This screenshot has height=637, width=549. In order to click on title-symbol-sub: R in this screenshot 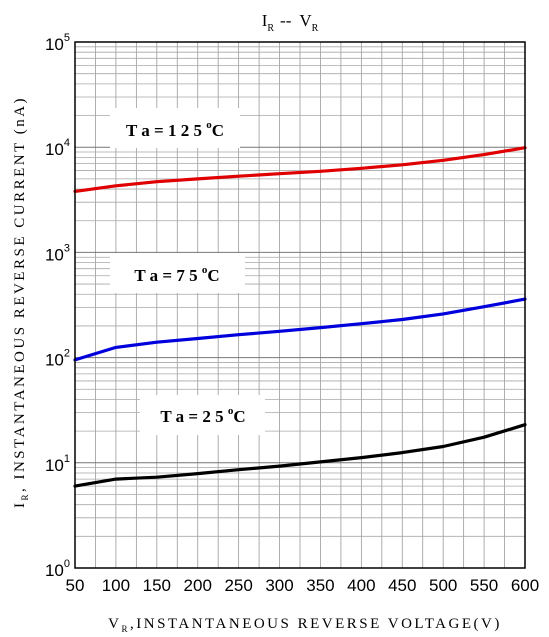, I will do `click(270, 28)`.